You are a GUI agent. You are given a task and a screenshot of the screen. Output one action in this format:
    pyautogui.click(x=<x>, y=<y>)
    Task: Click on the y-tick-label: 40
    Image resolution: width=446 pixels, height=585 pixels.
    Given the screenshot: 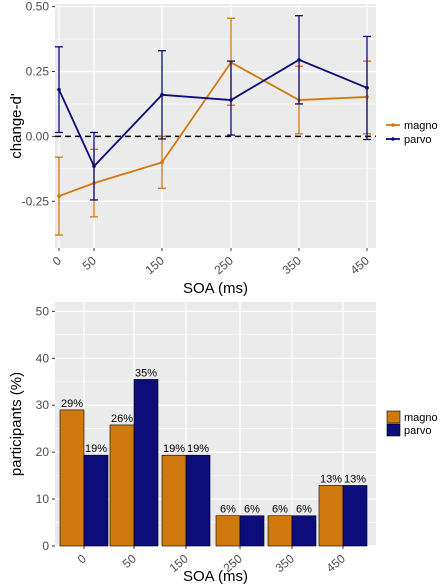 What is the action you would take?
    pyautogui.click(x=43, y=358)
    